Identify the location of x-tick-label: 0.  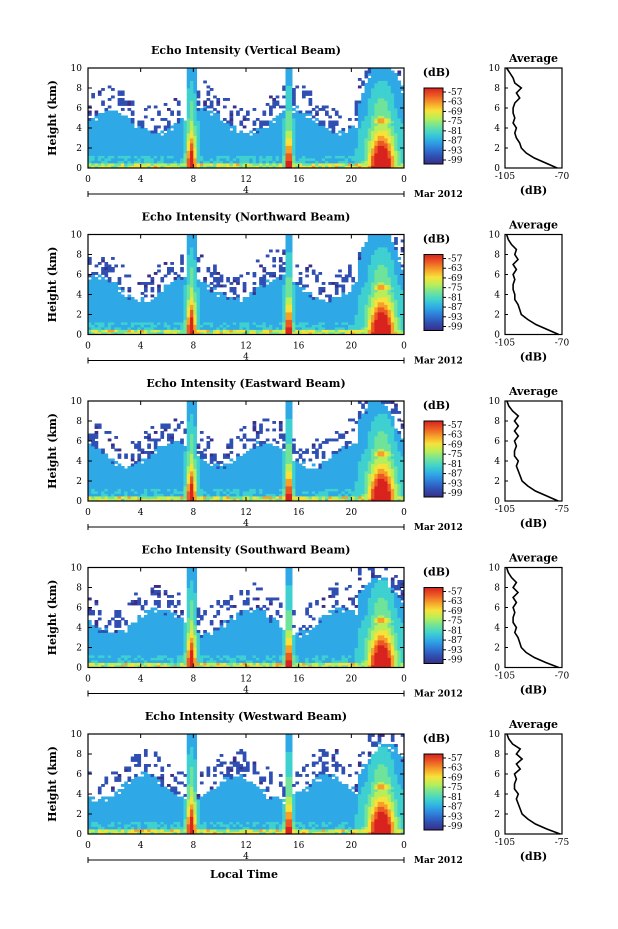
(404, 347).